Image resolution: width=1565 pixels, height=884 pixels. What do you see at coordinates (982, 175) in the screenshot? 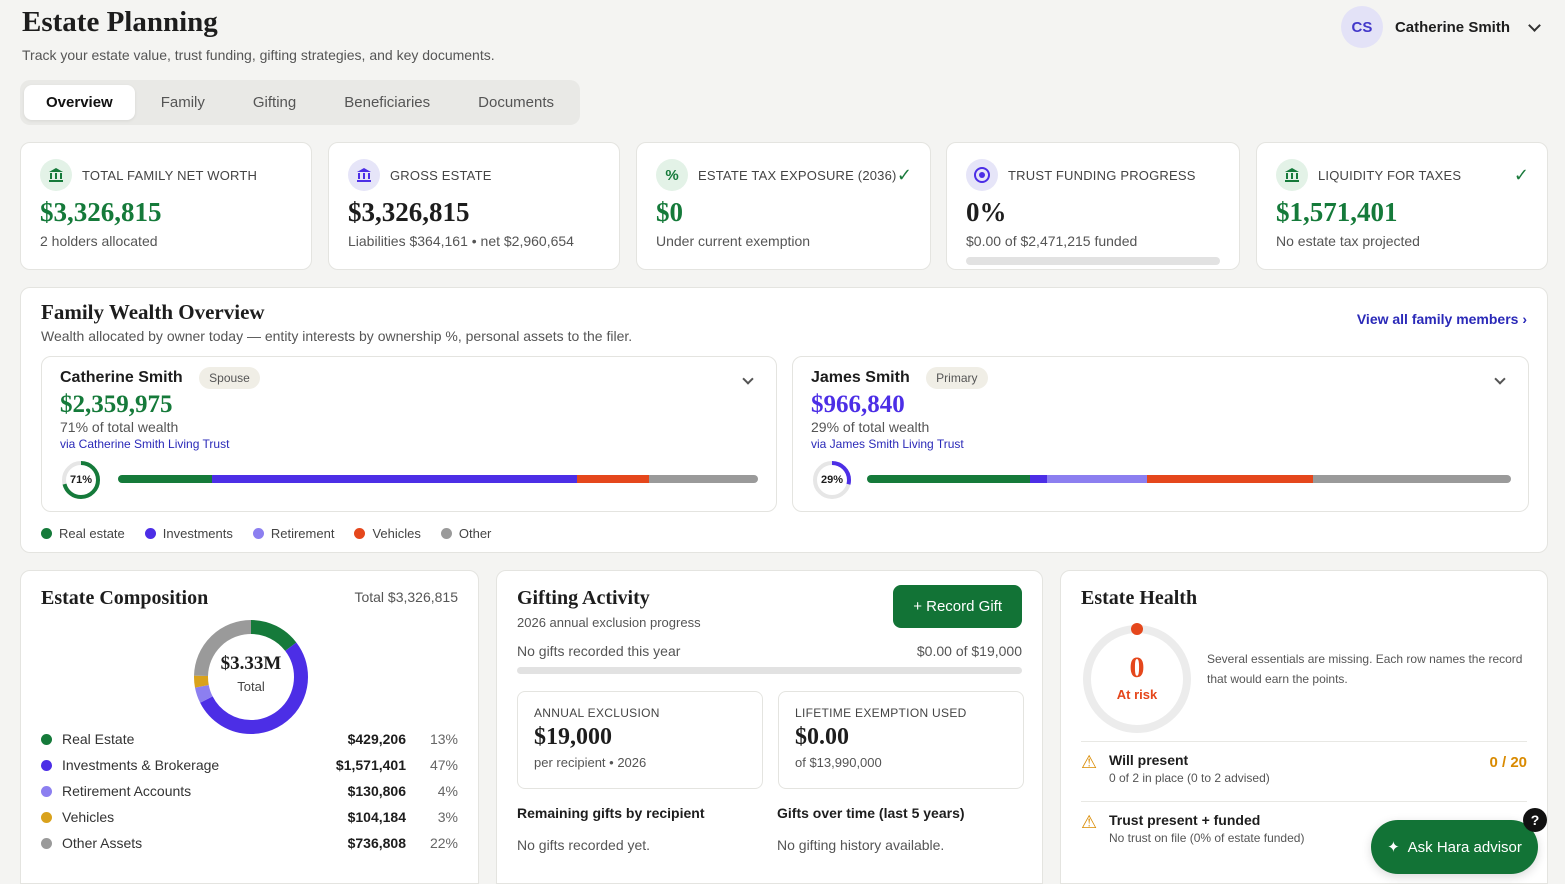
I see `target-icon` at bounding box center [982, 175].